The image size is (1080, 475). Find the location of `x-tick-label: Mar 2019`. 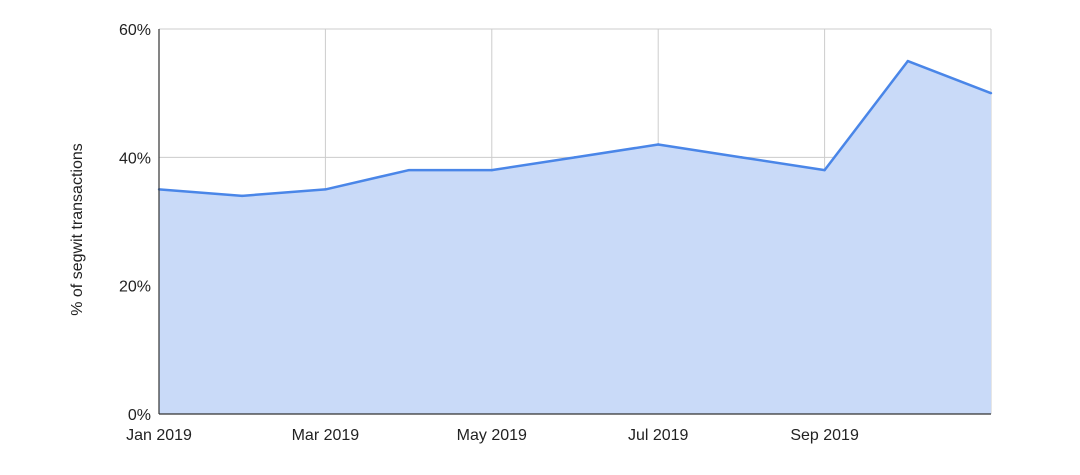

x-tick-label: Mar 2019 is located at coordinates (326, 435).